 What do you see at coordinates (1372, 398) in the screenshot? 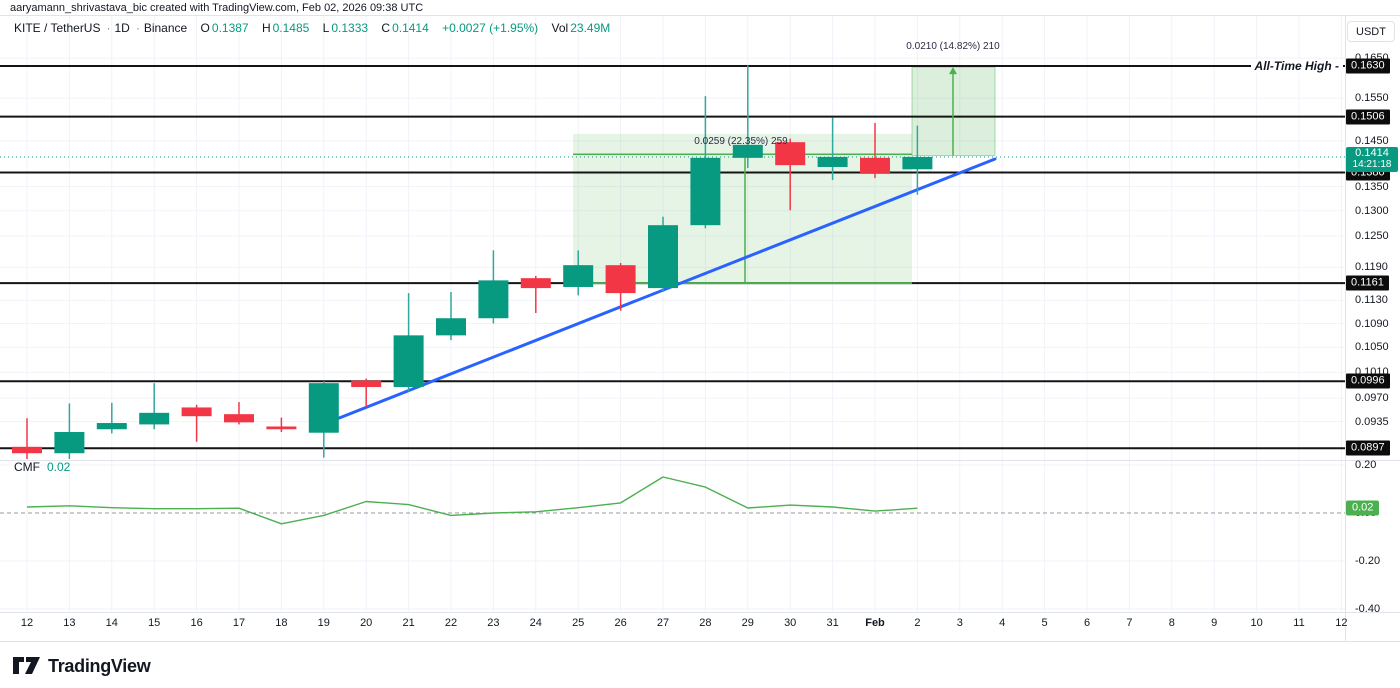
I see `price-tick-label: 0.0970` at bounding box center [1372, 398].